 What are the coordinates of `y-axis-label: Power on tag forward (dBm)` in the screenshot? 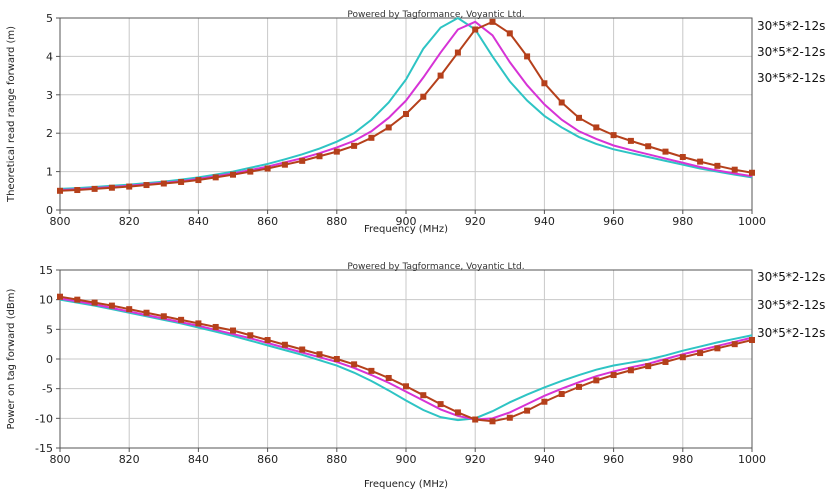 It's located at (11, 358).